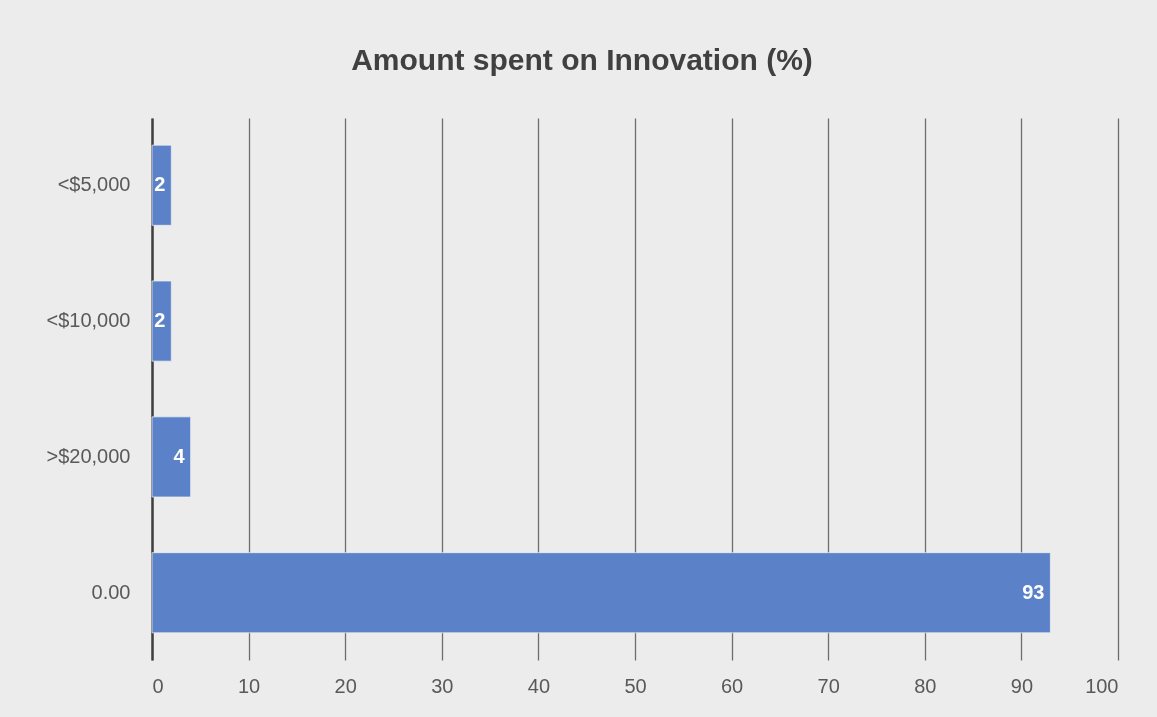  I want to click on y-tick-label: >$20,000, so click(88, 455).